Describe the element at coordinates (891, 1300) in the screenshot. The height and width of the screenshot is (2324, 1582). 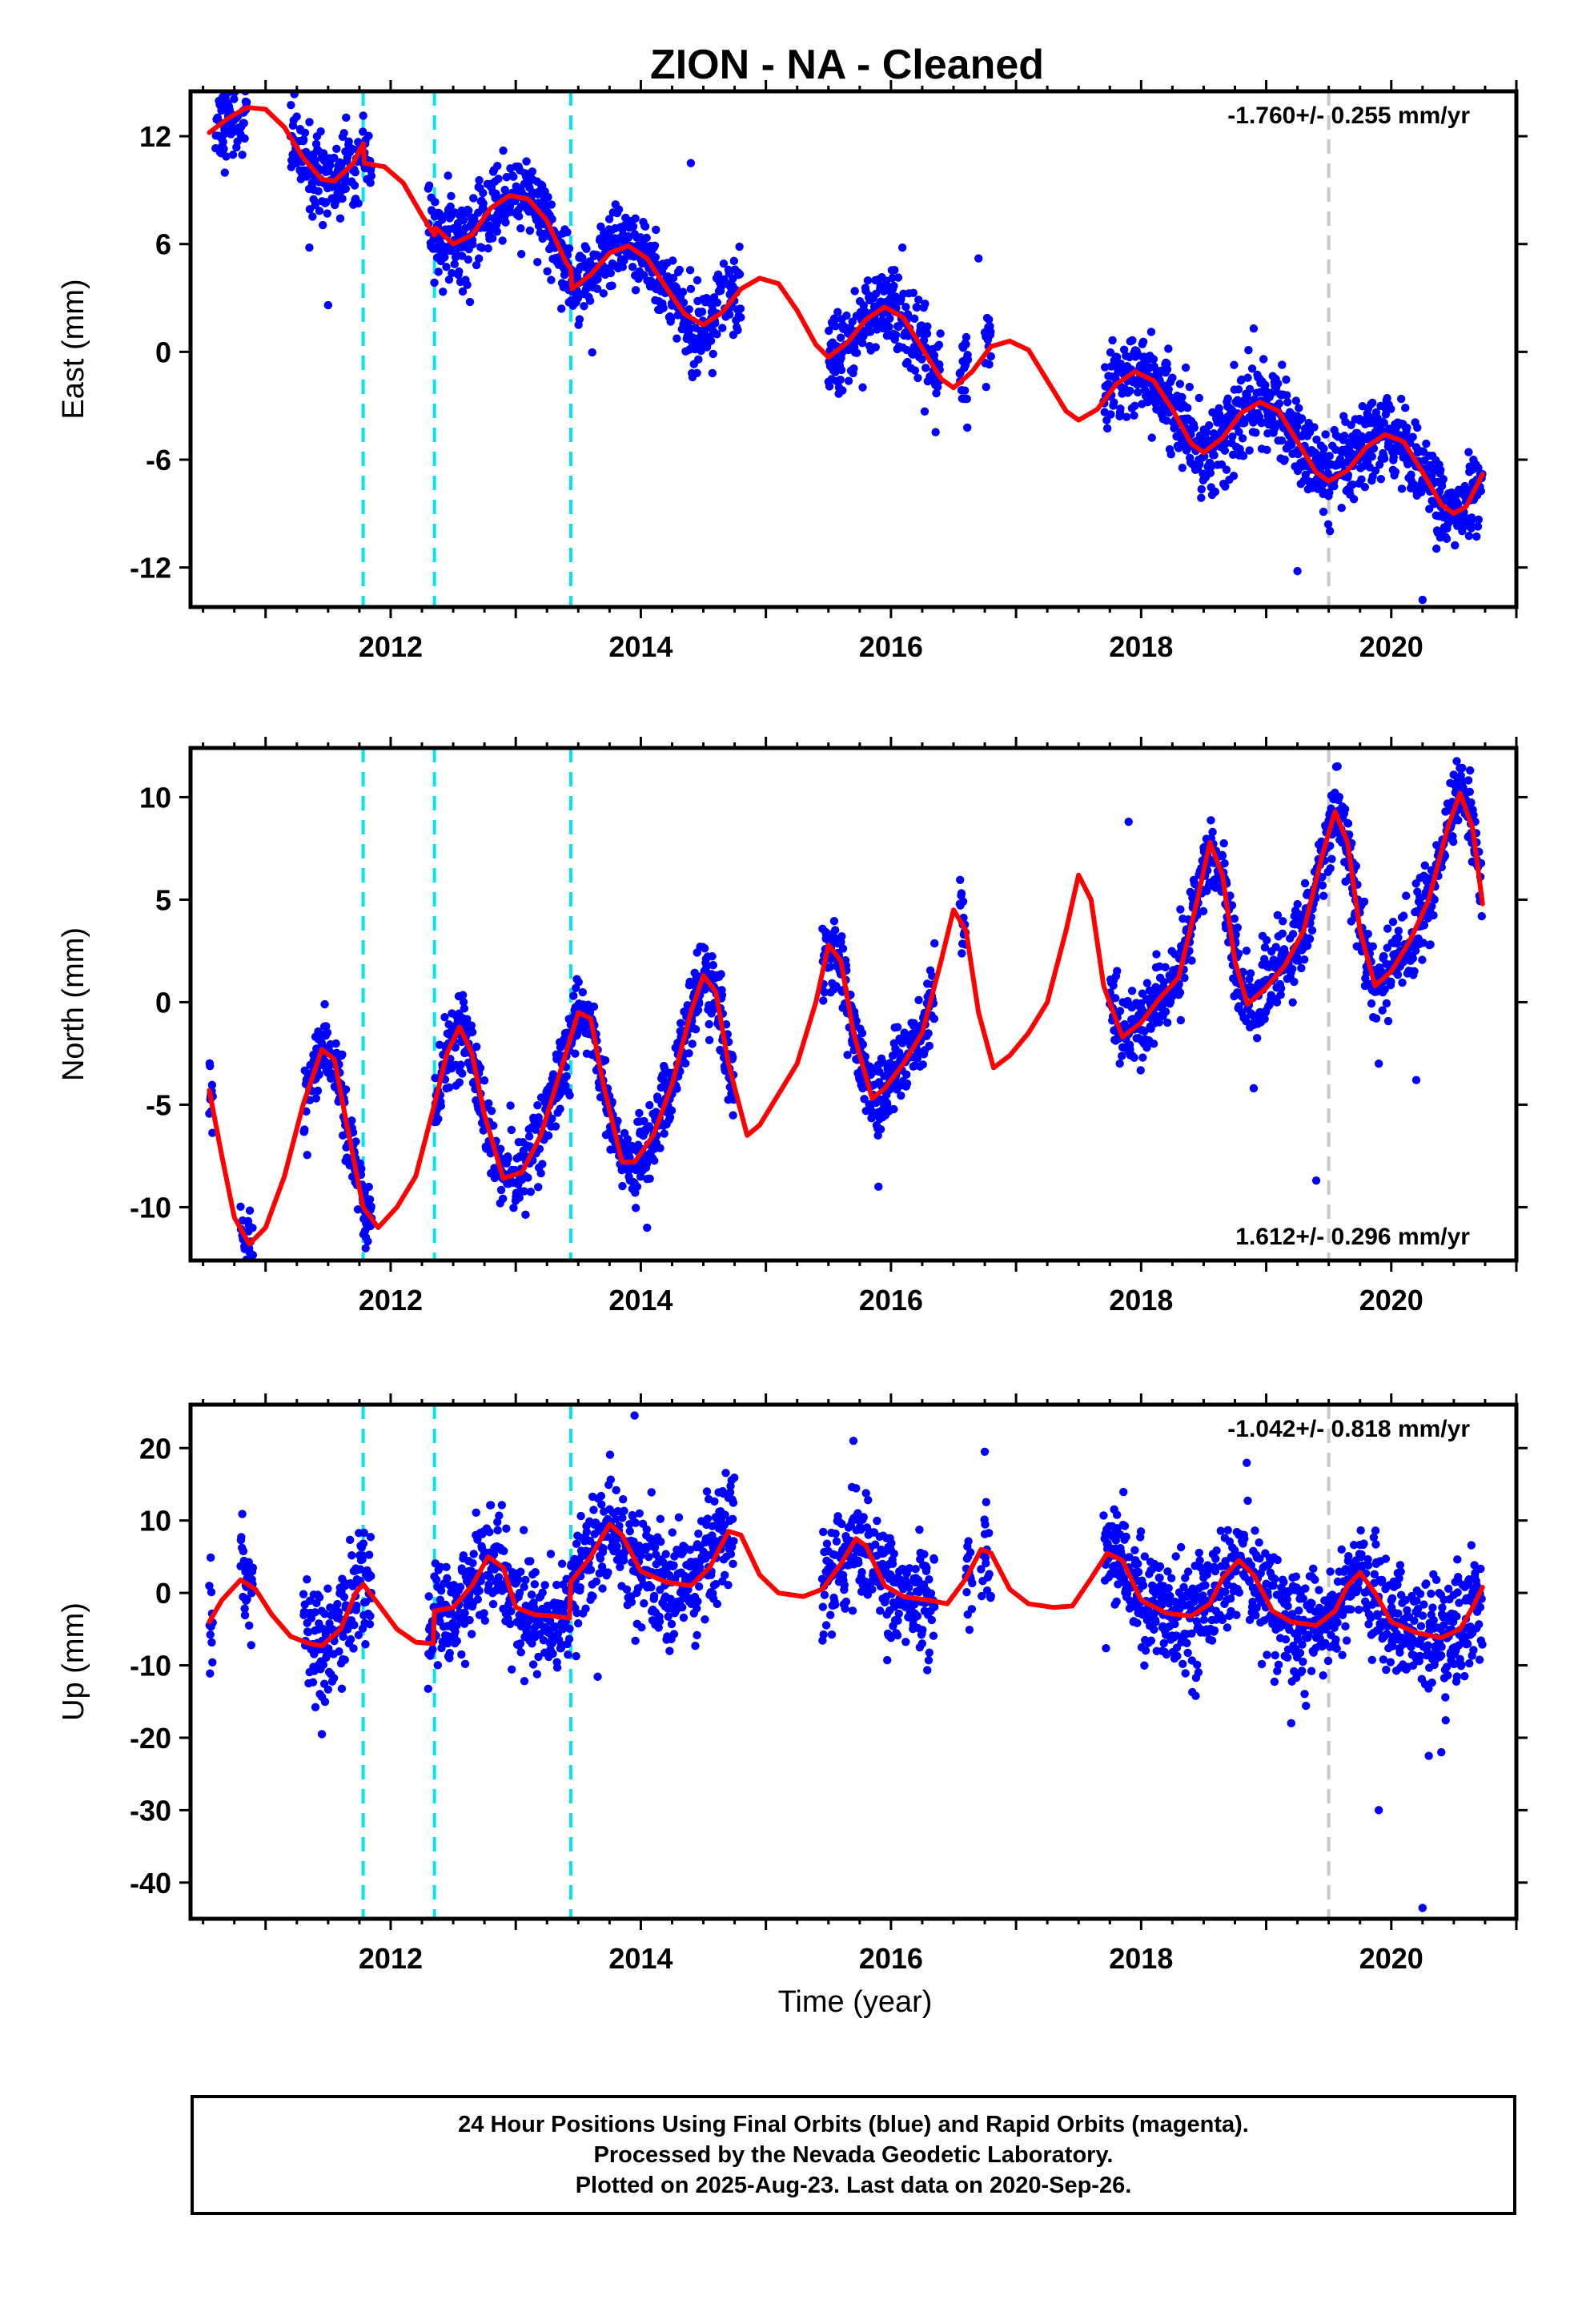
I see `x-tick-label: 2016` at that location.